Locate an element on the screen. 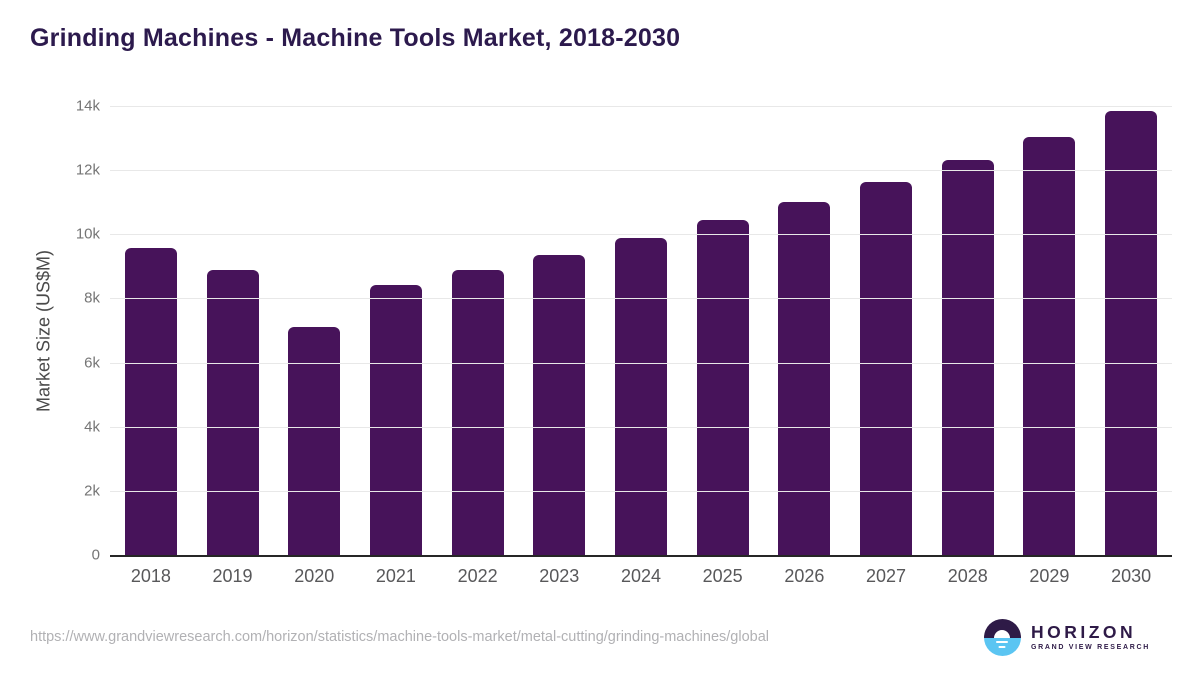  x-tick-label-2019: 2019 is located at coordinates (232, 576).